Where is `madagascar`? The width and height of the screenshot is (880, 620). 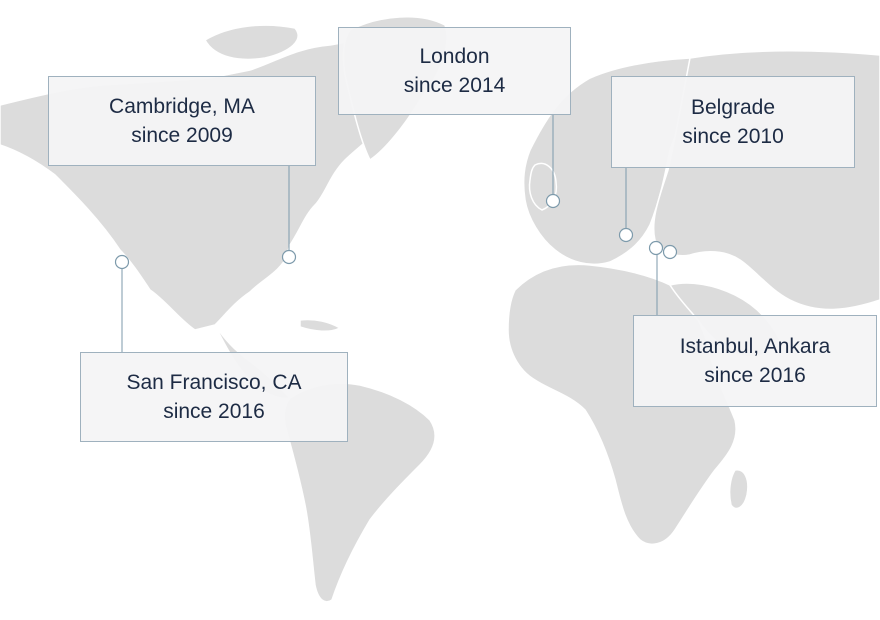
madagascar is located at coordinates (738, 489).